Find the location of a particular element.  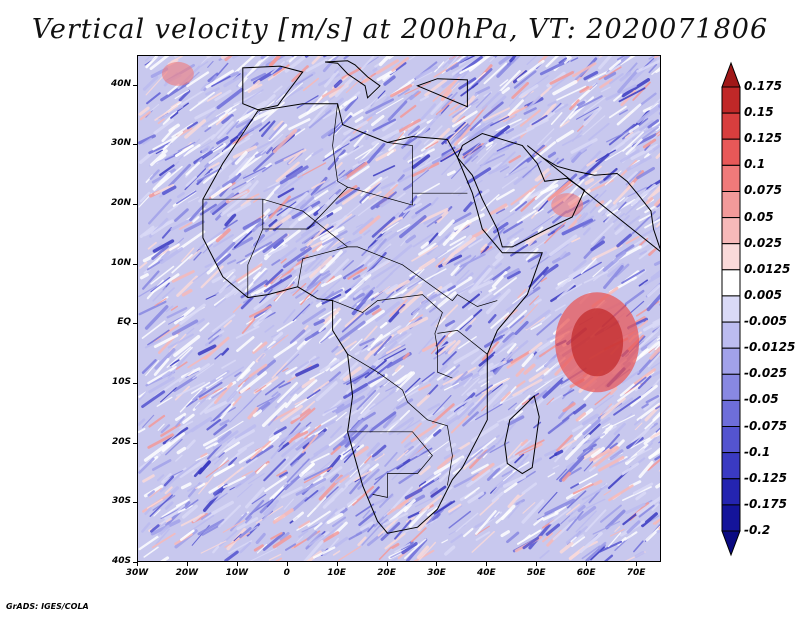

colorbar-label: -0.0125 is located at coordinates (770, 347).